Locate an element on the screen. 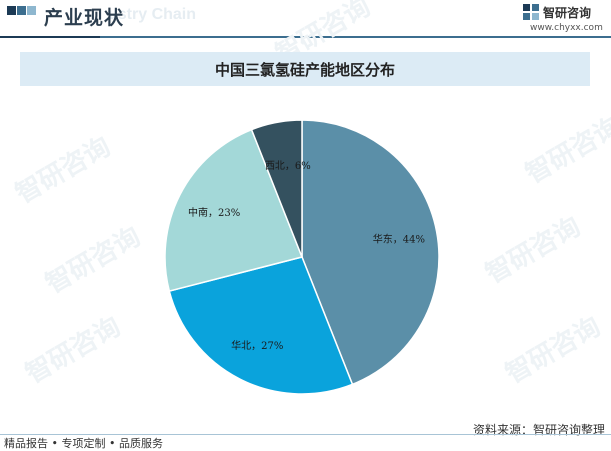 This screenshot has width=611, height=451. pie-slice-northwest is located at coordinates (276, 188).